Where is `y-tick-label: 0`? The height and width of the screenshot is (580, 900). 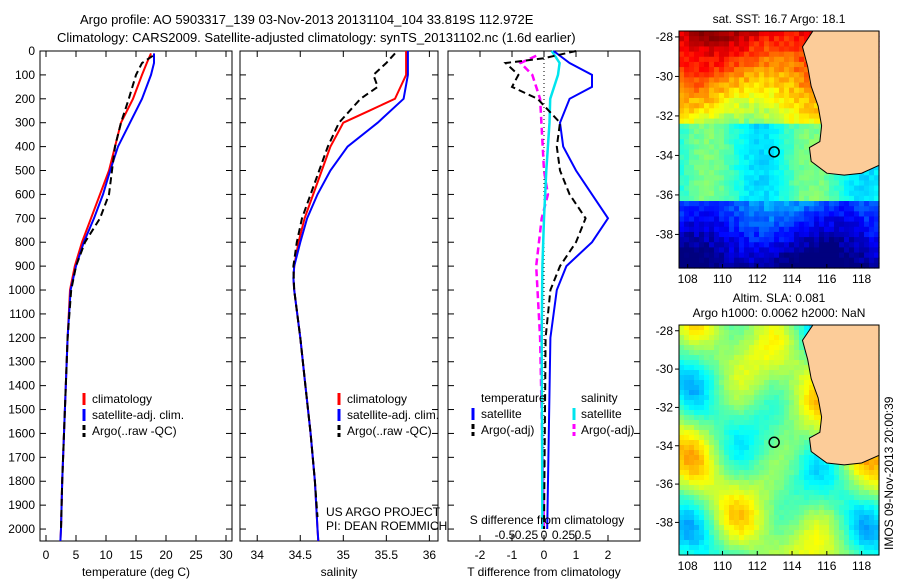
y-tick-label: 0 is located at coordinates (31, 51).